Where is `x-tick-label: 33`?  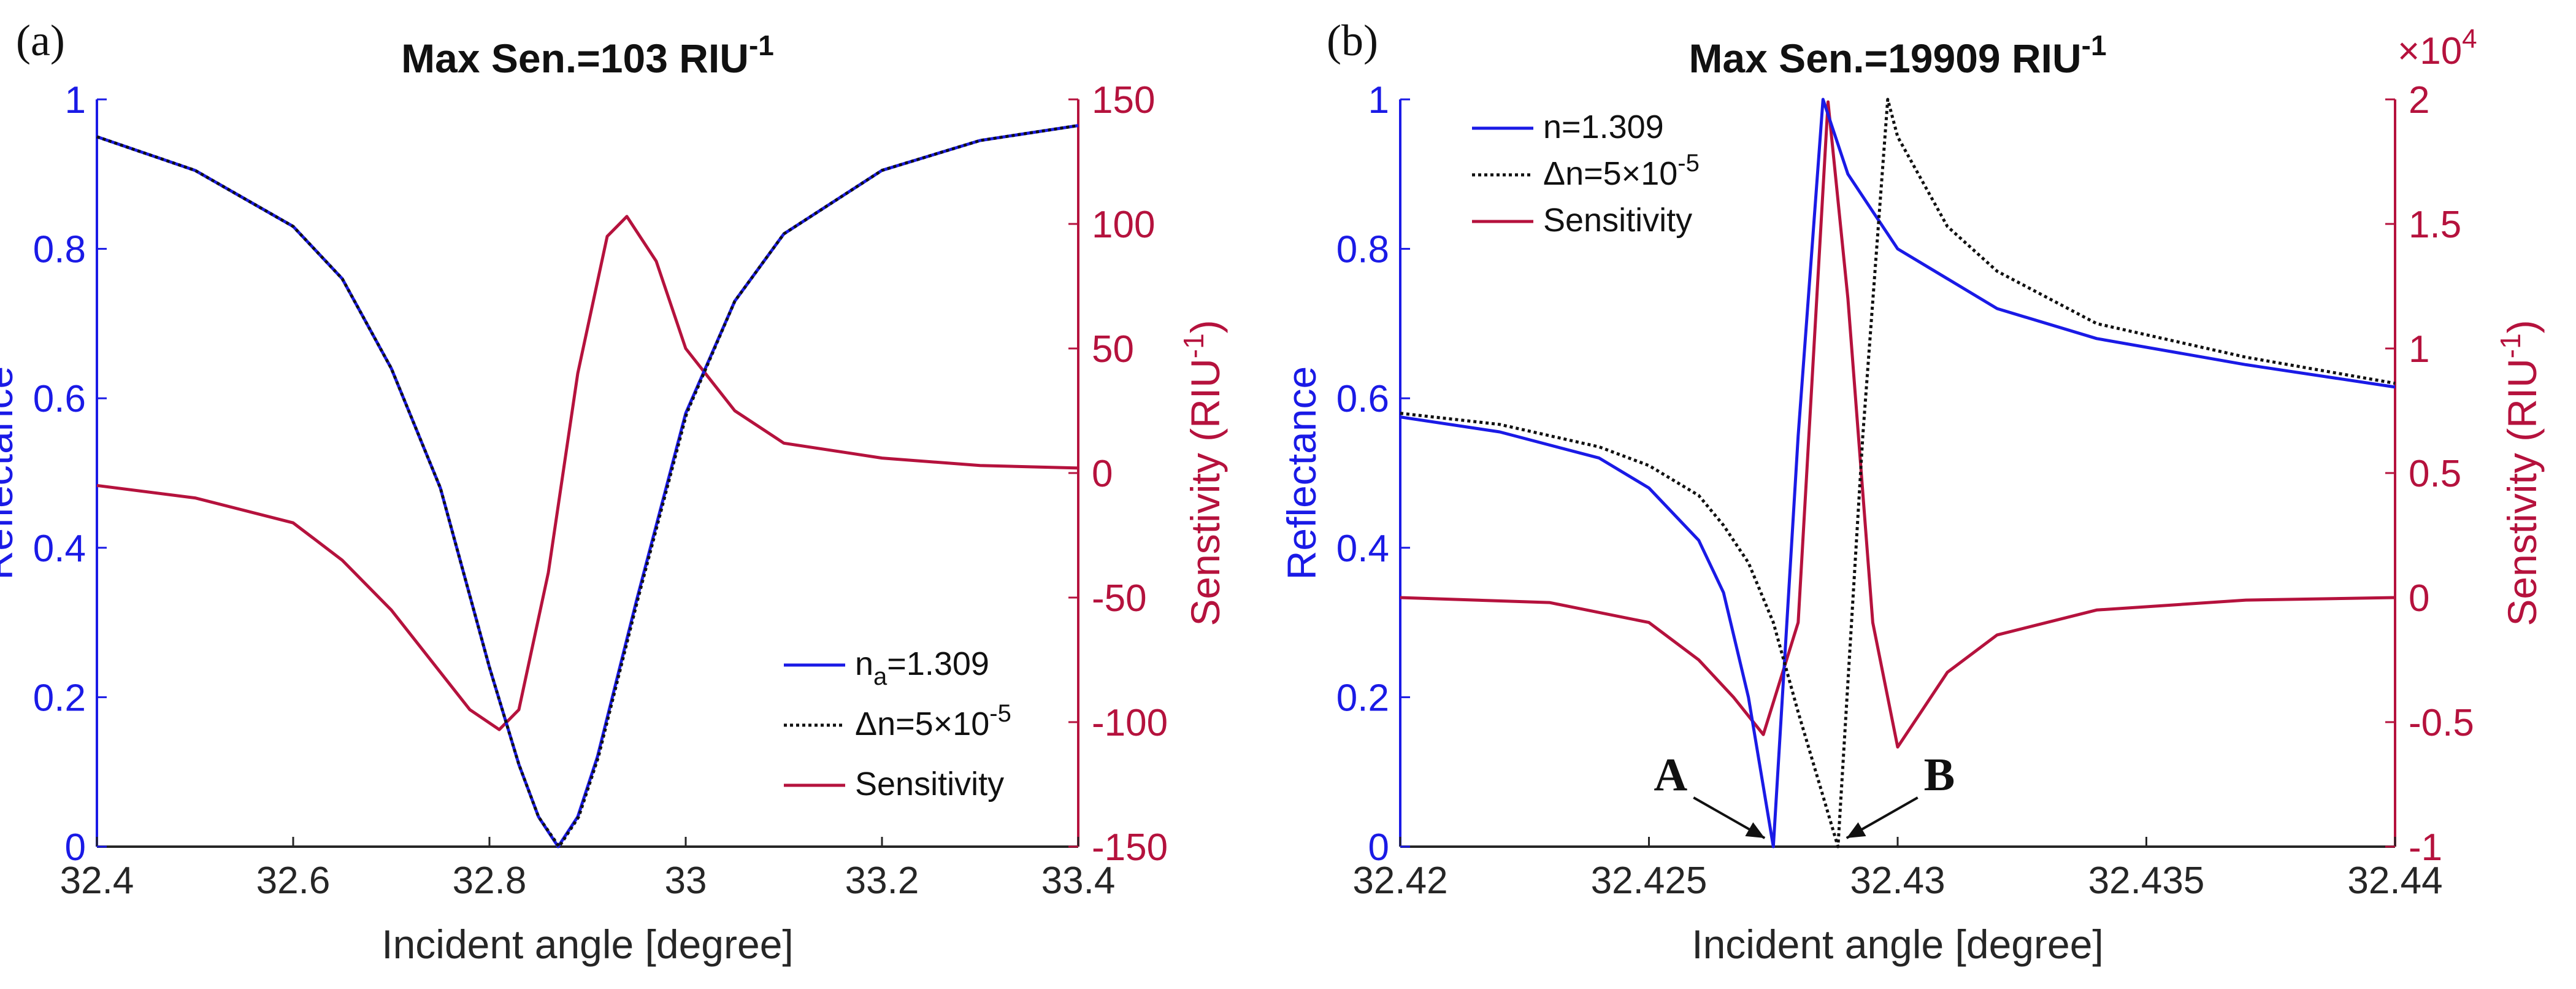 x-tick-label: 33 is located at coordinates (686, 881).